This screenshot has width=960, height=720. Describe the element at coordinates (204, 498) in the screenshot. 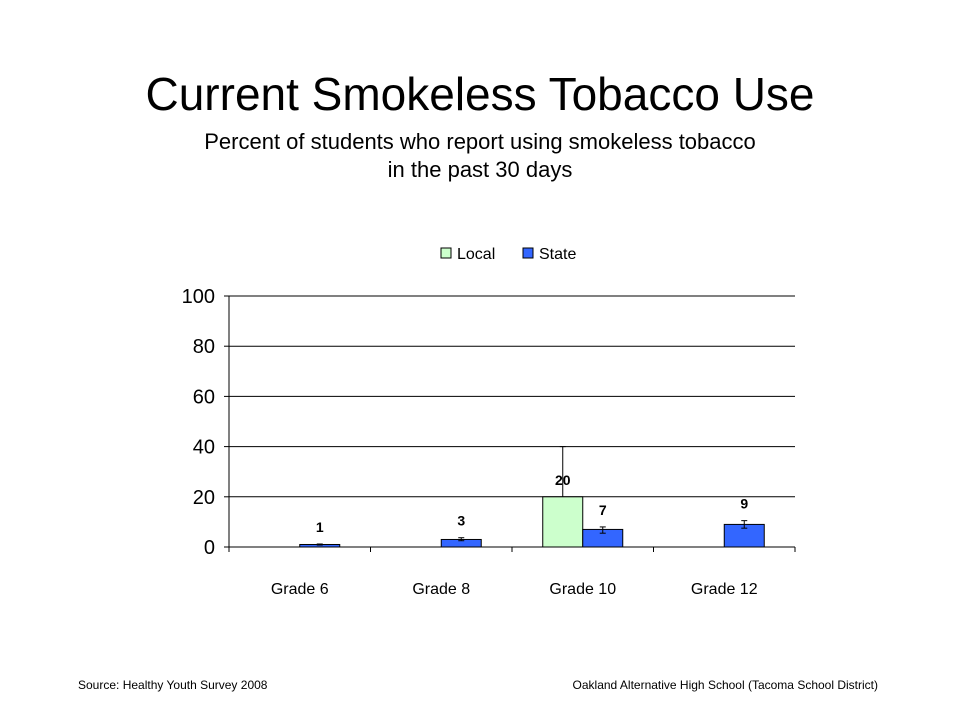

I see `y-tick-label: 20` at that location.